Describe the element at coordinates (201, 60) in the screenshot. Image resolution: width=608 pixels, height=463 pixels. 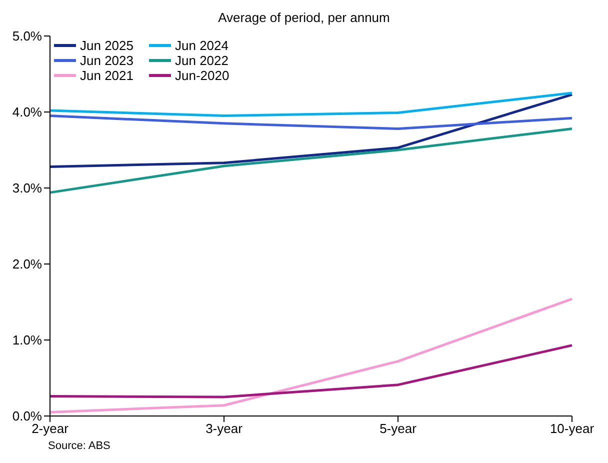
I see `legend-label: Jun 2022` at that location.